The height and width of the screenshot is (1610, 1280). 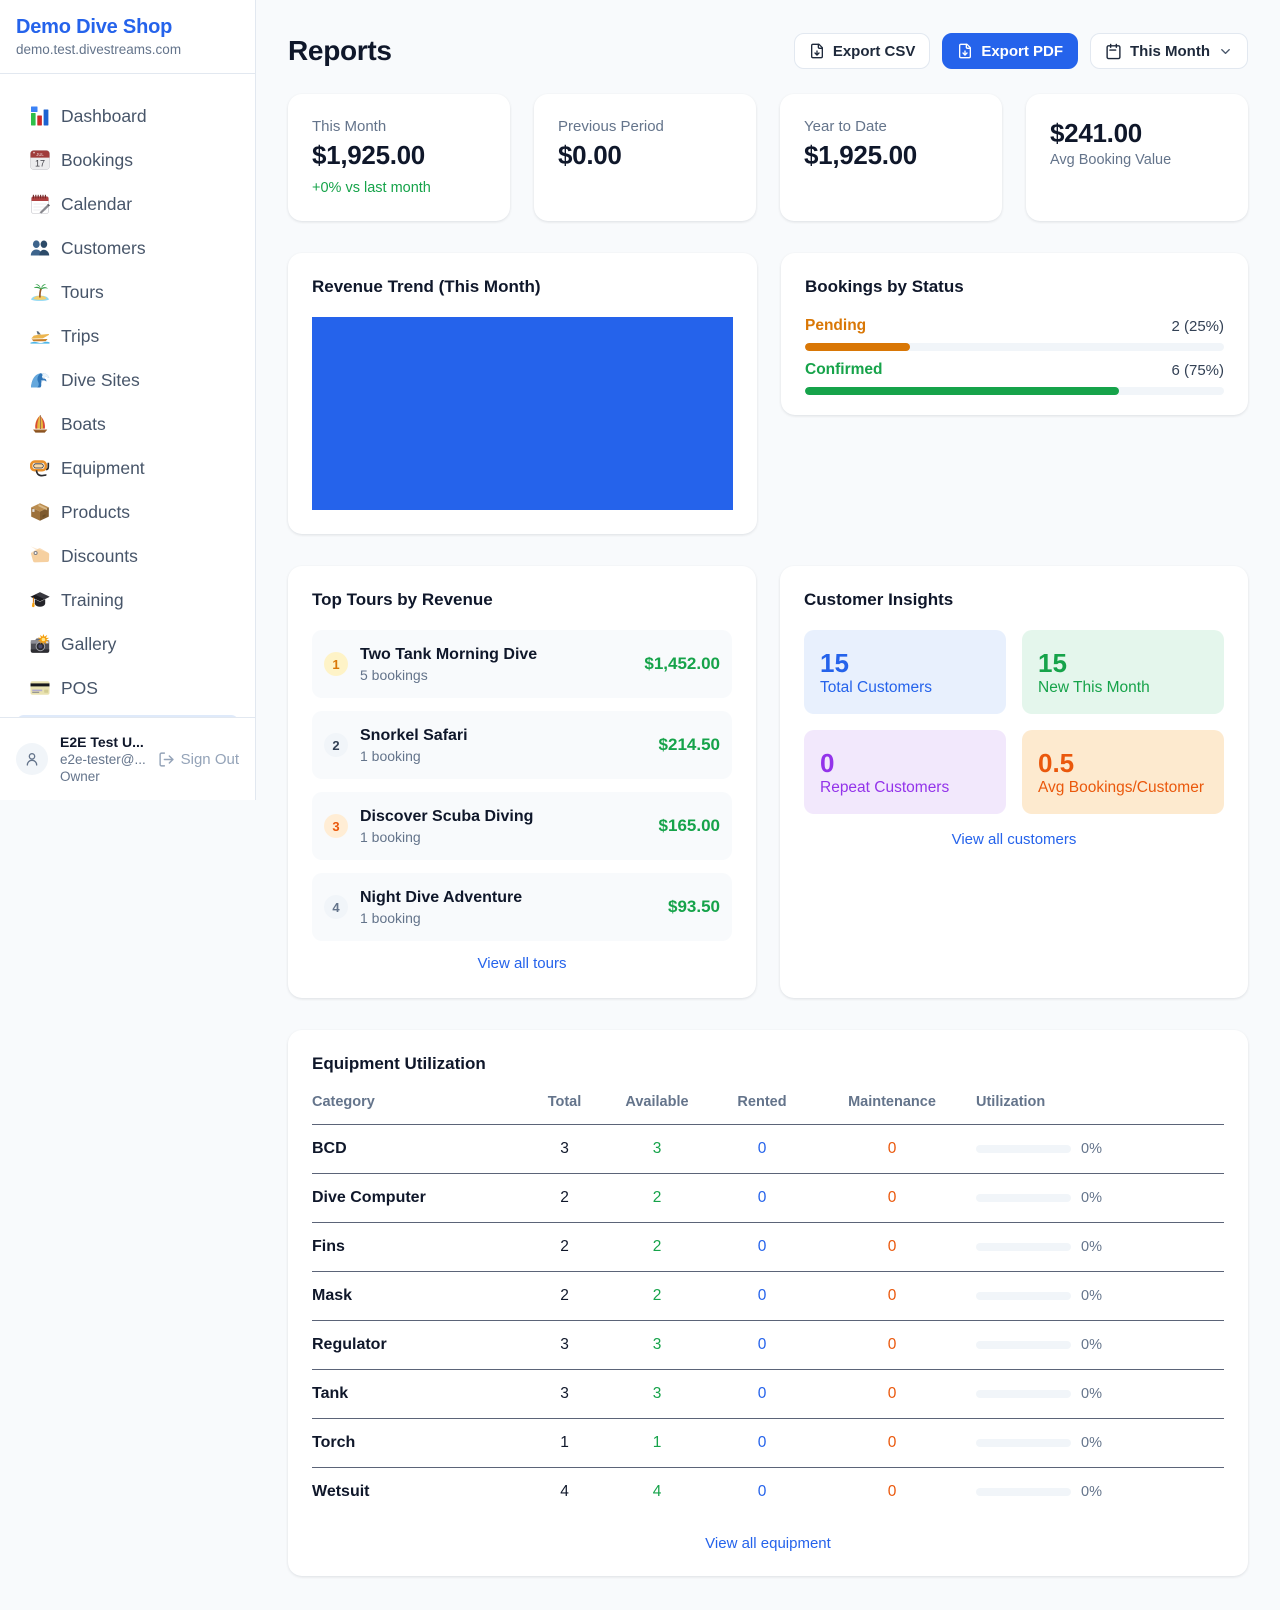 What do you see at coordinates (40, 164) in the screenshot?
I see `svg-text: 17` at bounding box center [40, 164].